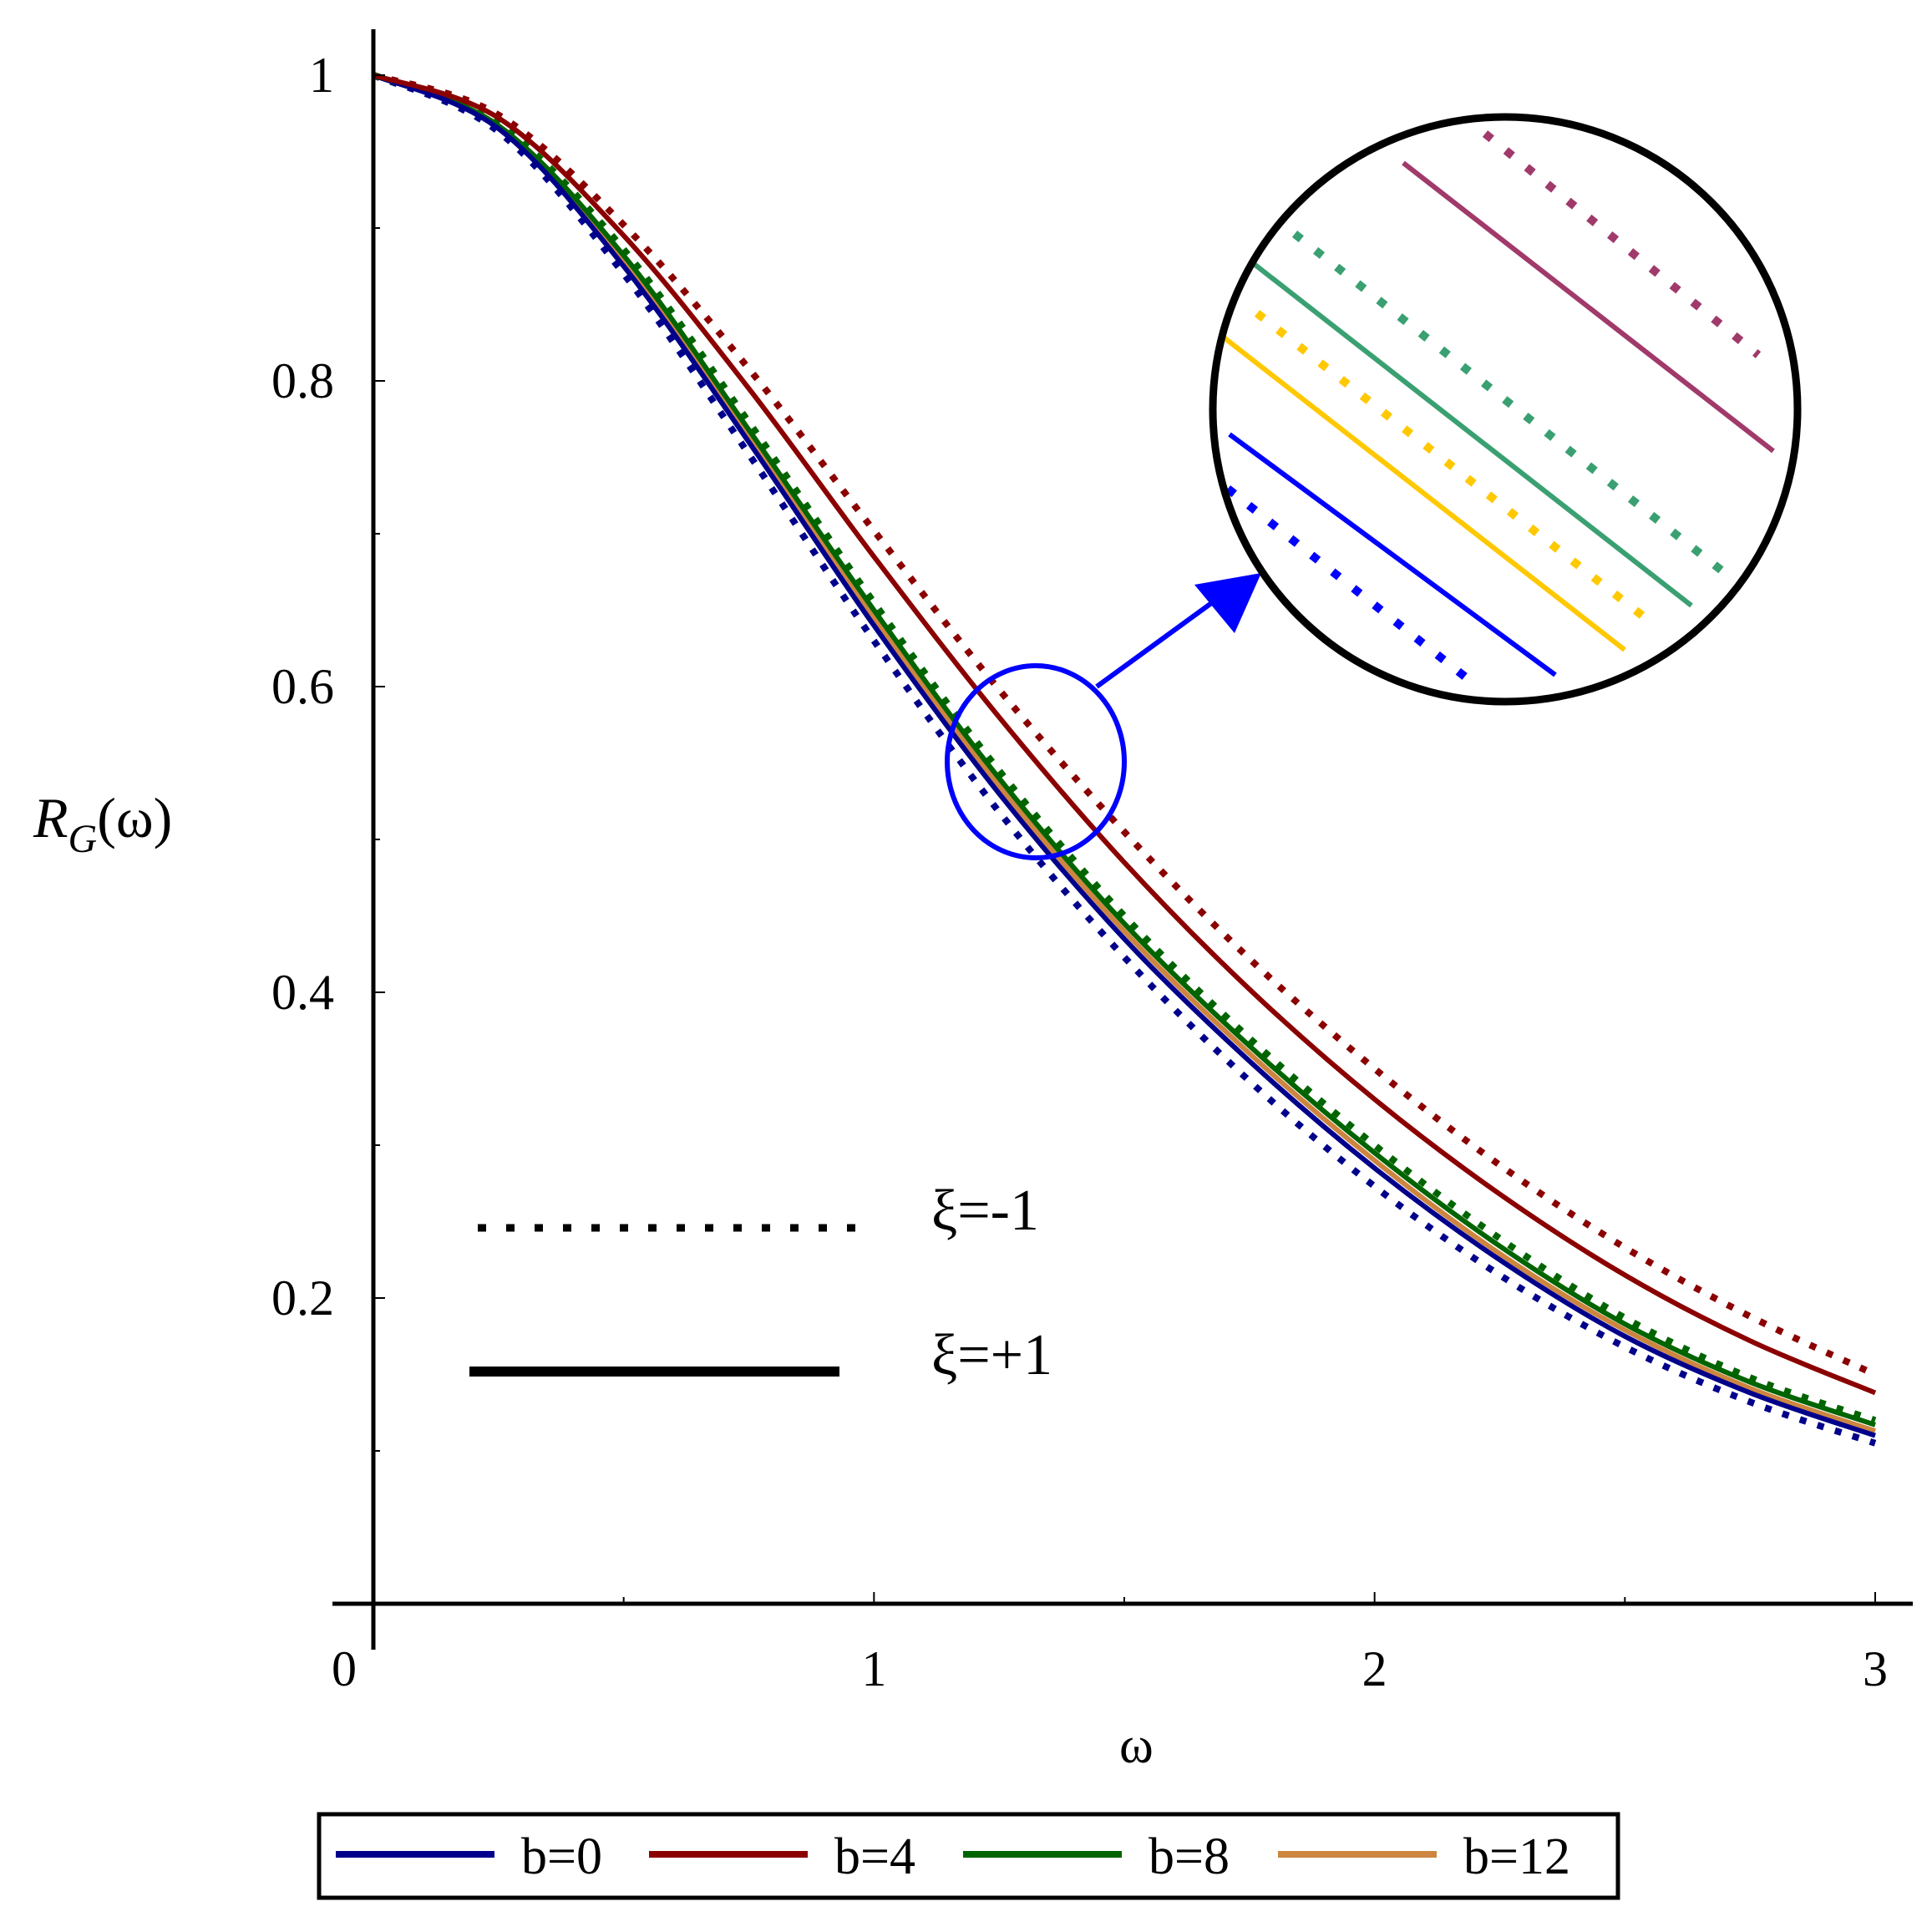  I want to click on y-axis-label-main: R, so click(50, 817).